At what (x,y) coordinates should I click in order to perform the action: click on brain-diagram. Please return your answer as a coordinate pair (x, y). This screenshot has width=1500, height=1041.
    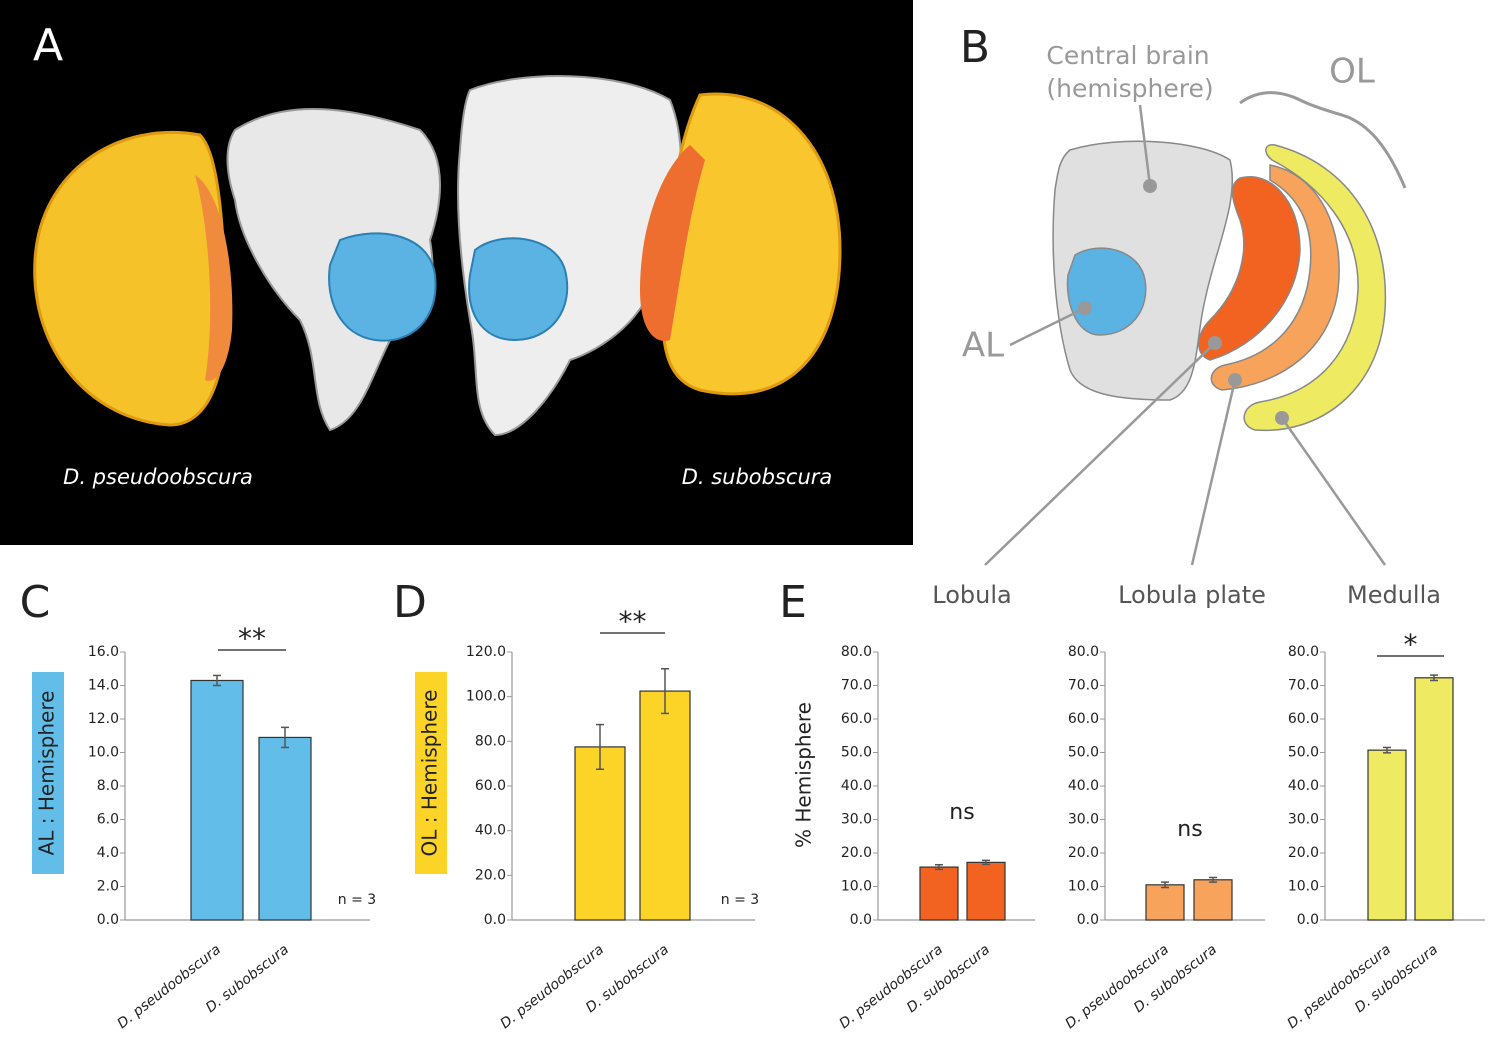
    Looking at the image, I should click on (1195, 328).